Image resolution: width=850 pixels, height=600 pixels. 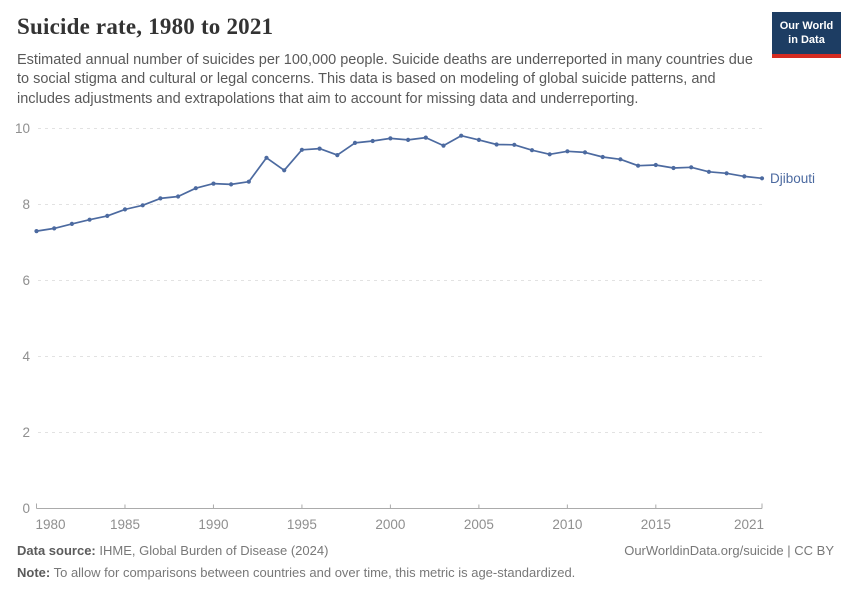 What do you see at coordinates (806, 26) in the screenshot?
I see `owid-logo-line1: Our World` at bounding box center [806, 26].